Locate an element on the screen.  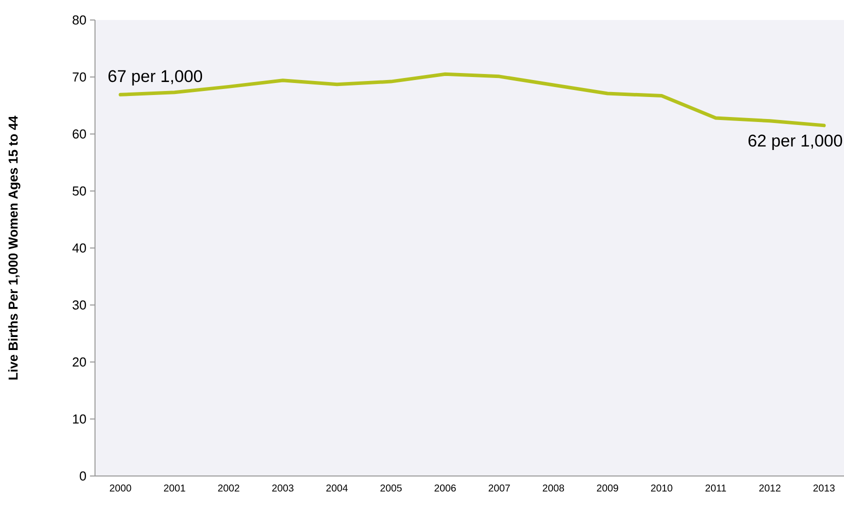
y-axis-title: Live Births Per 1,000 Women Ages 15 to 44 is located at coordinates (14, 248).